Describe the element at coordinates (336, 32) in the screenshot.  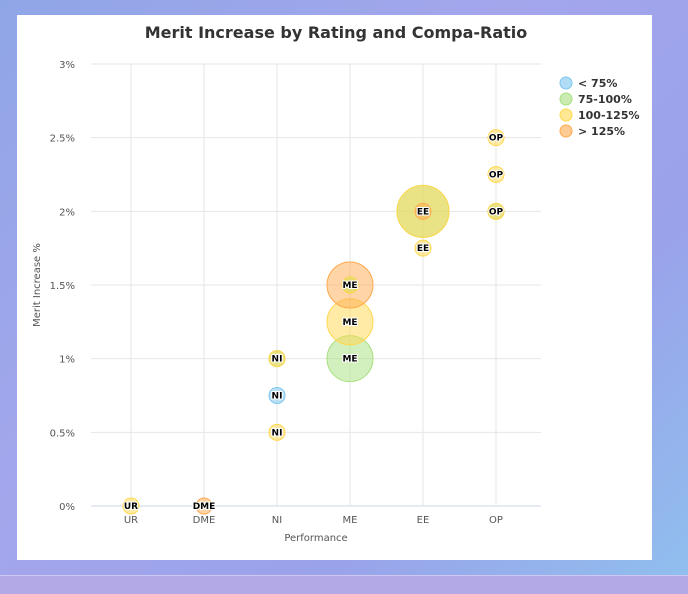
I see `chart-title: Merit Increase by Rating and Compa-Ratio` at that location.